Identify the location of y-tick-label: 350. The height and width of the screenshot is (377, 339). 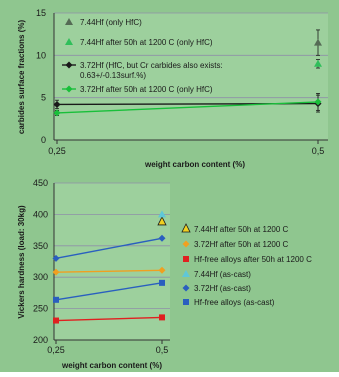
(40, 246).